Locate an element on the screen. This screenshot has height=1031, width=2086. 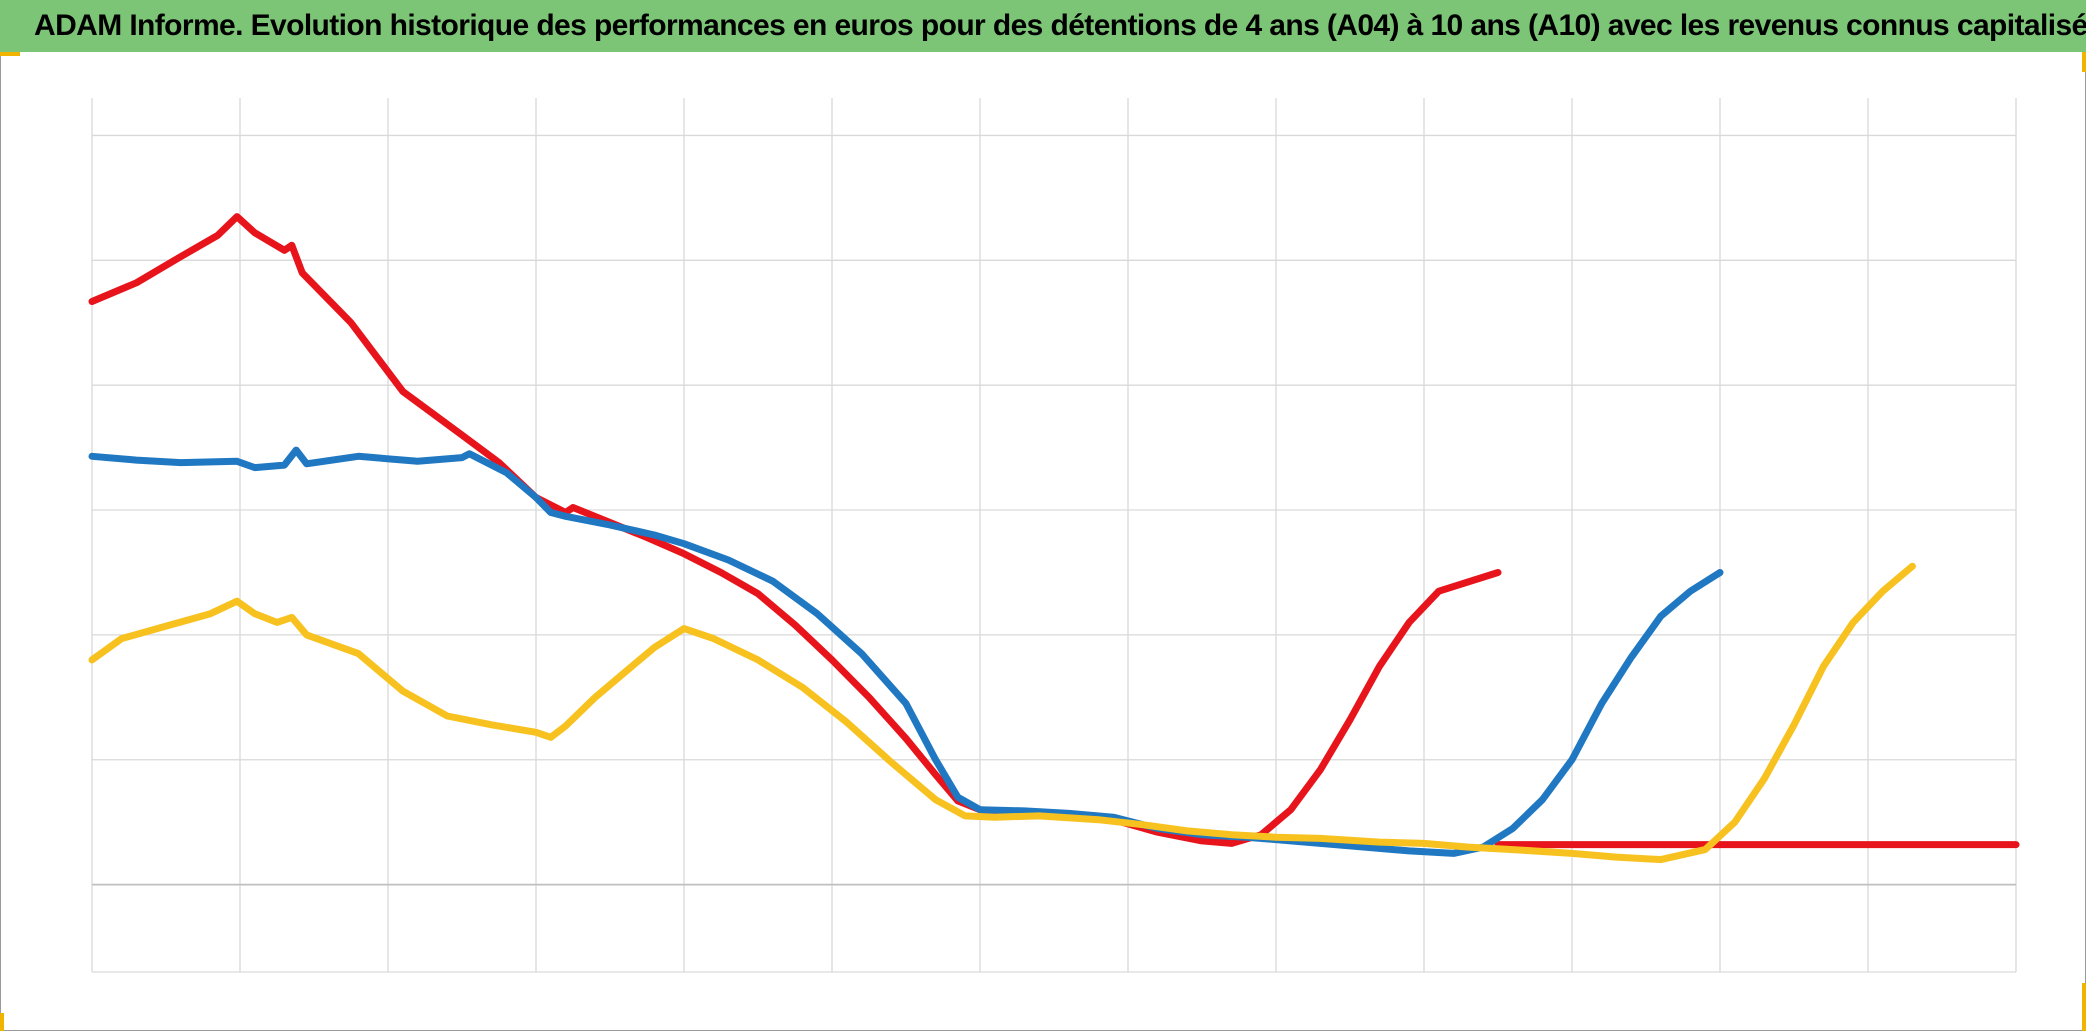
selection-handle-top-left is located at coordinates (10, 54).